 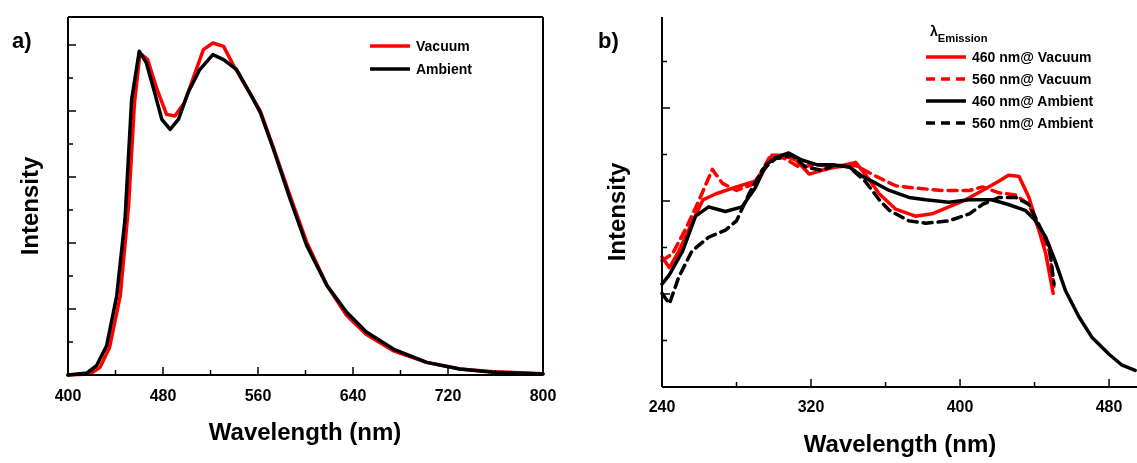 What do you see at coordinates (22, 40) in the screenshot?
I see `text: a)` at bounding box center [22, 40].